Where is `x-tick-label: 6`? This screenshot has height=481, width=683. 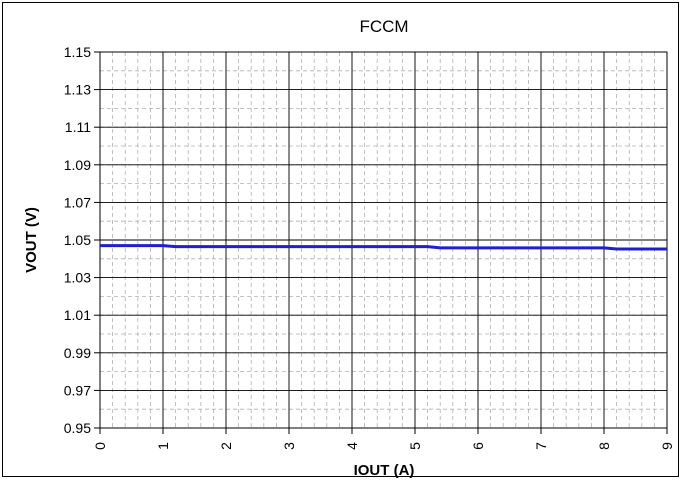
x-tick-label: 6 is located at coordinates (478, 446).